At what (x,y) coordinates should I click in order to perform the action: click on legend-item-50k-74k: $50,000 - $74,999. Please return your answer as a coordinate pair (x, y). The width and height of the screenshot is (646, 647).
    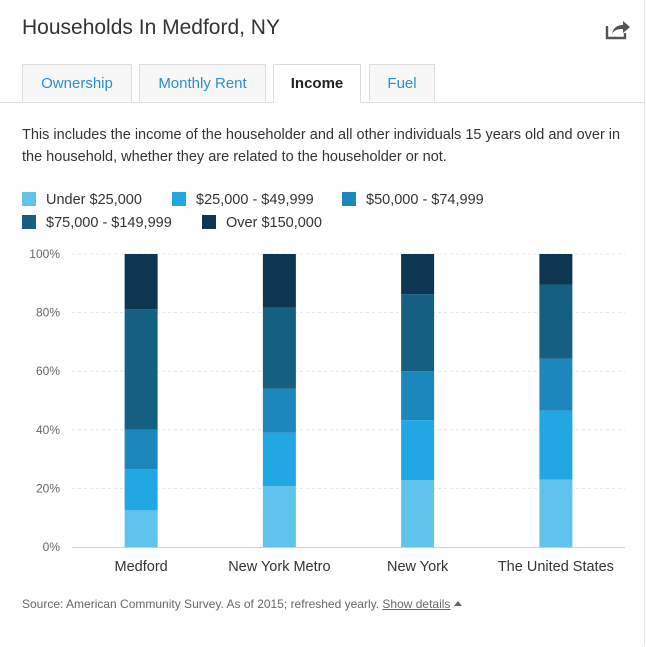
    Looking at the image, I should click on (413, 200).